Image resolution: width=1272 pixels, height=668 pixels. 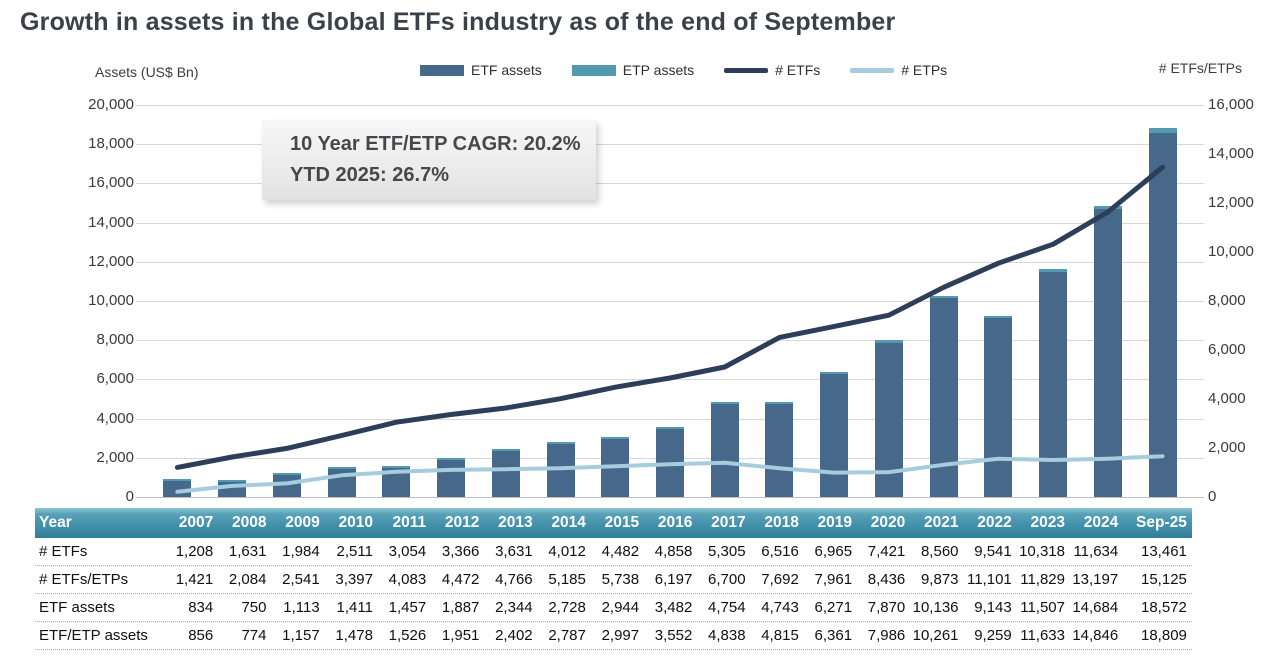 What do you see at coordinates (833, 579) in the screenshot?
I see `table-cell: 7,961` at bounding box center [833, 579].